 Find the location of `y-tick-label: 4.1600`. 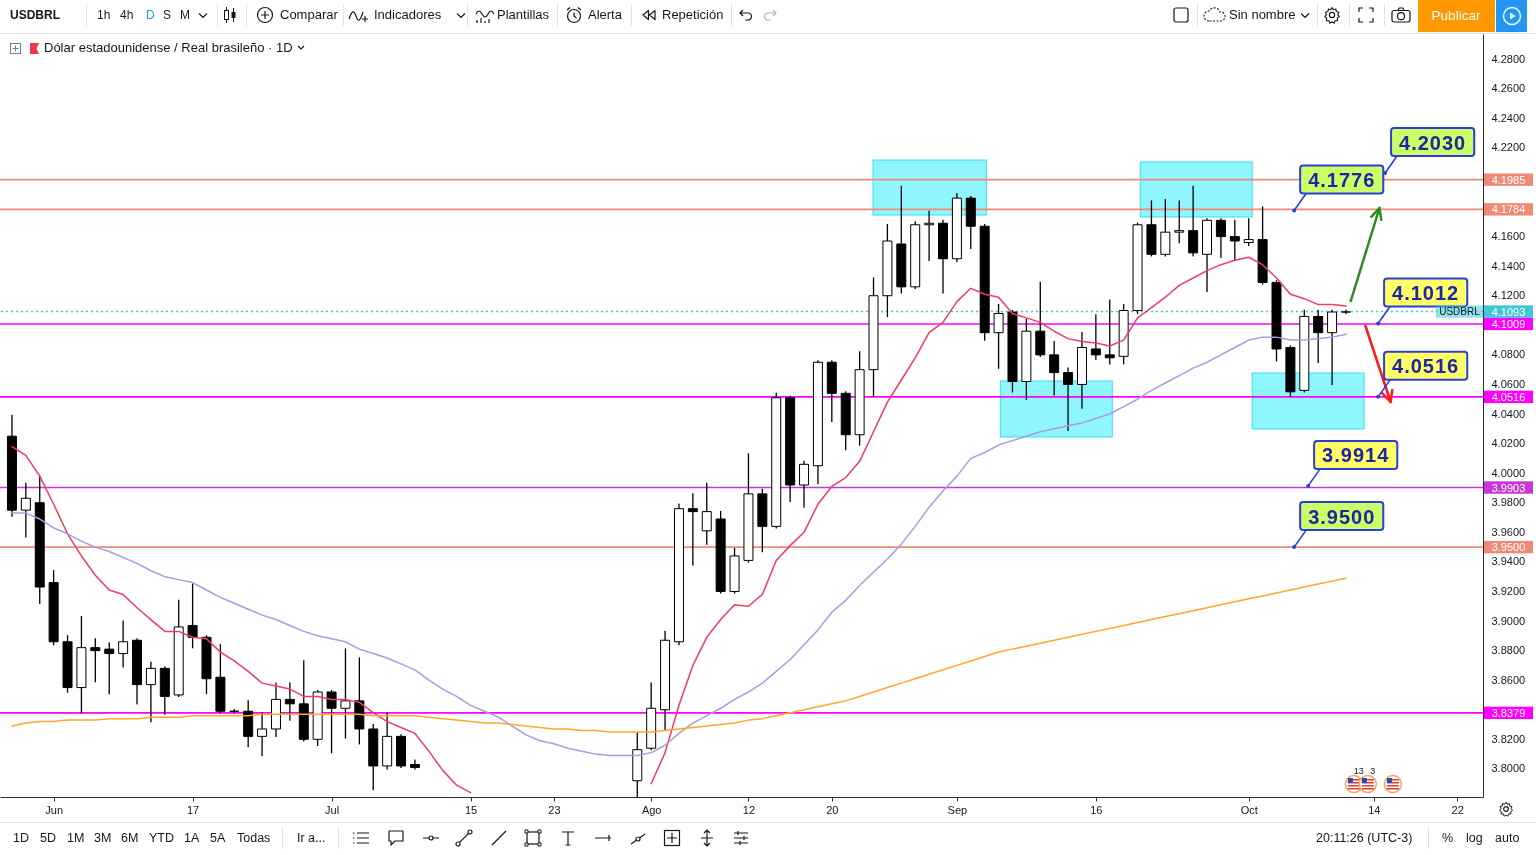

y-tick-label: 4.1600 is located at coordinates (1508, 236).